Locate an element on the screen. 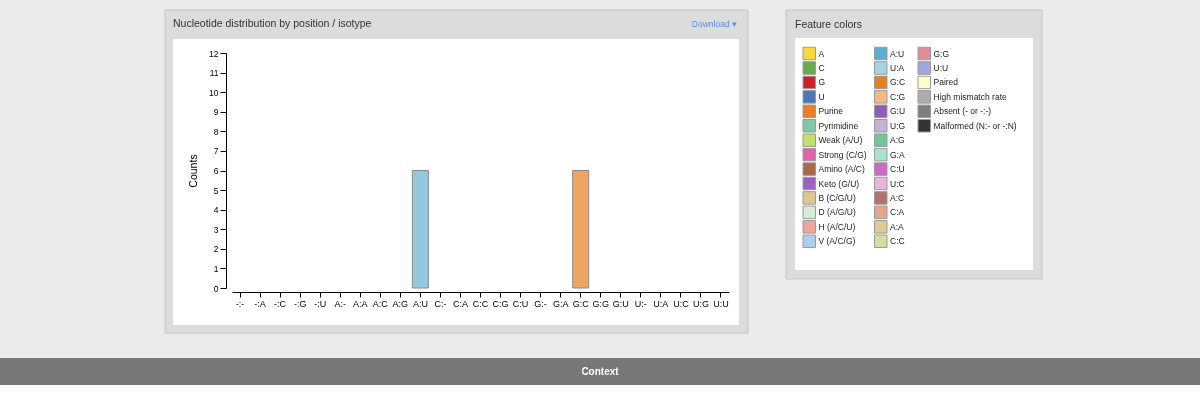  y-tick-label: 11 is located at coordinates (214, 73).